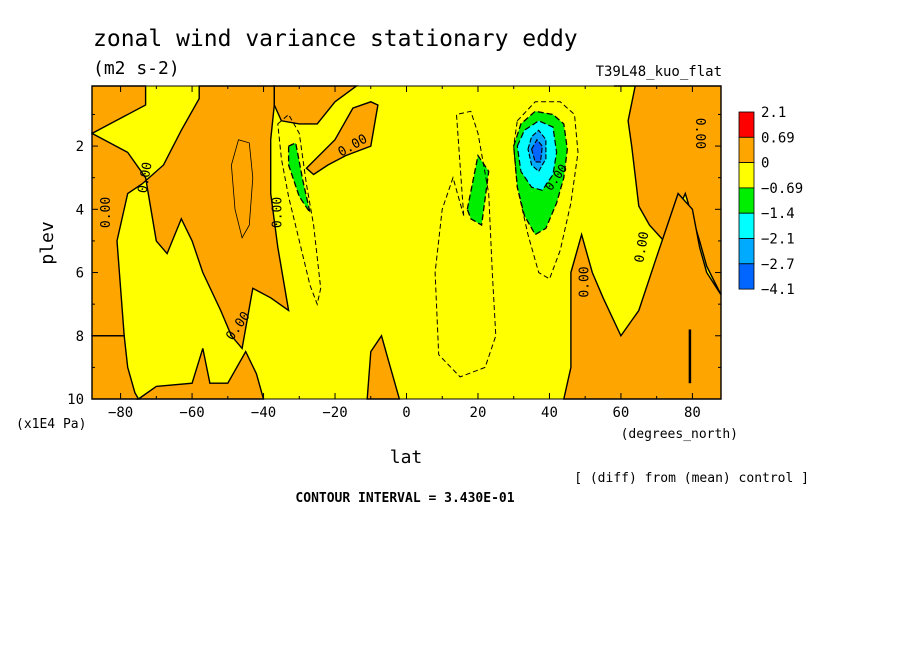 Image resolution: width=904 pixels, height=654 pixels. I want to click on chart-title: zonal wind variance stationary eddy, so click(335, 39).